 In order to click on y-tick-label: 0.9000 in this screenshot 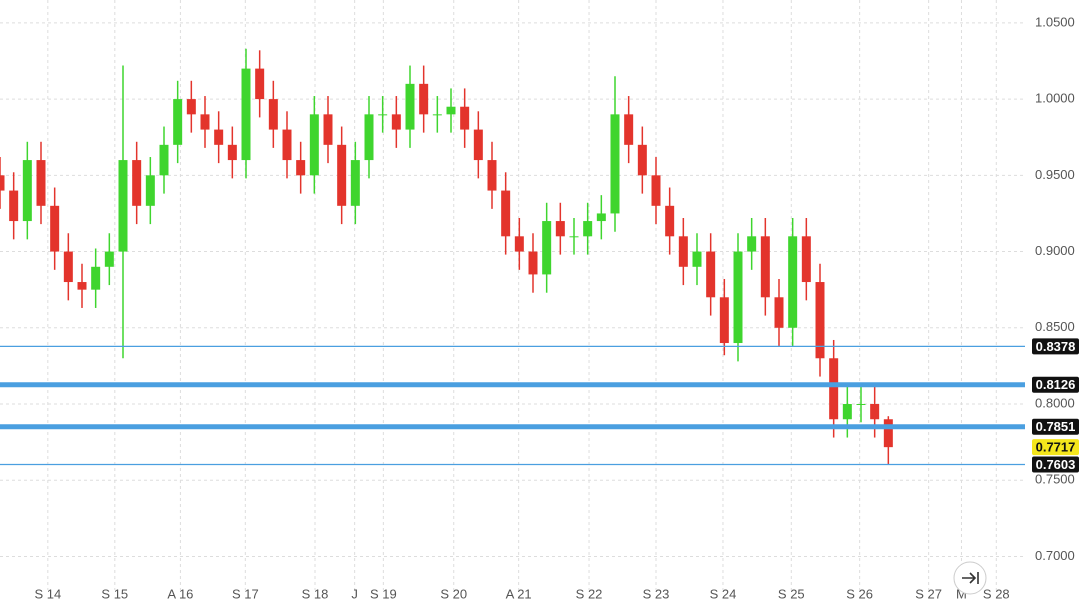, I will do `click(1055, 250)`.